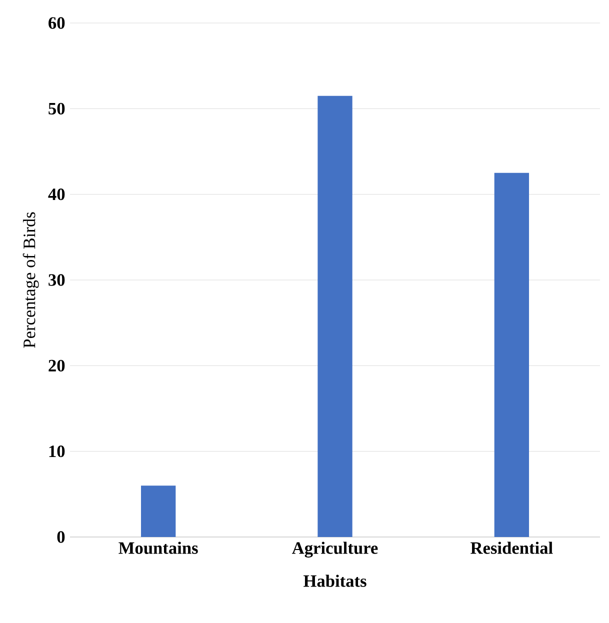 The height and width of the screenshot is (623, 609). Describe the element at coordinates (335, 550) in the screenshot. I see `x-tick-label: Agriculture` at that location.